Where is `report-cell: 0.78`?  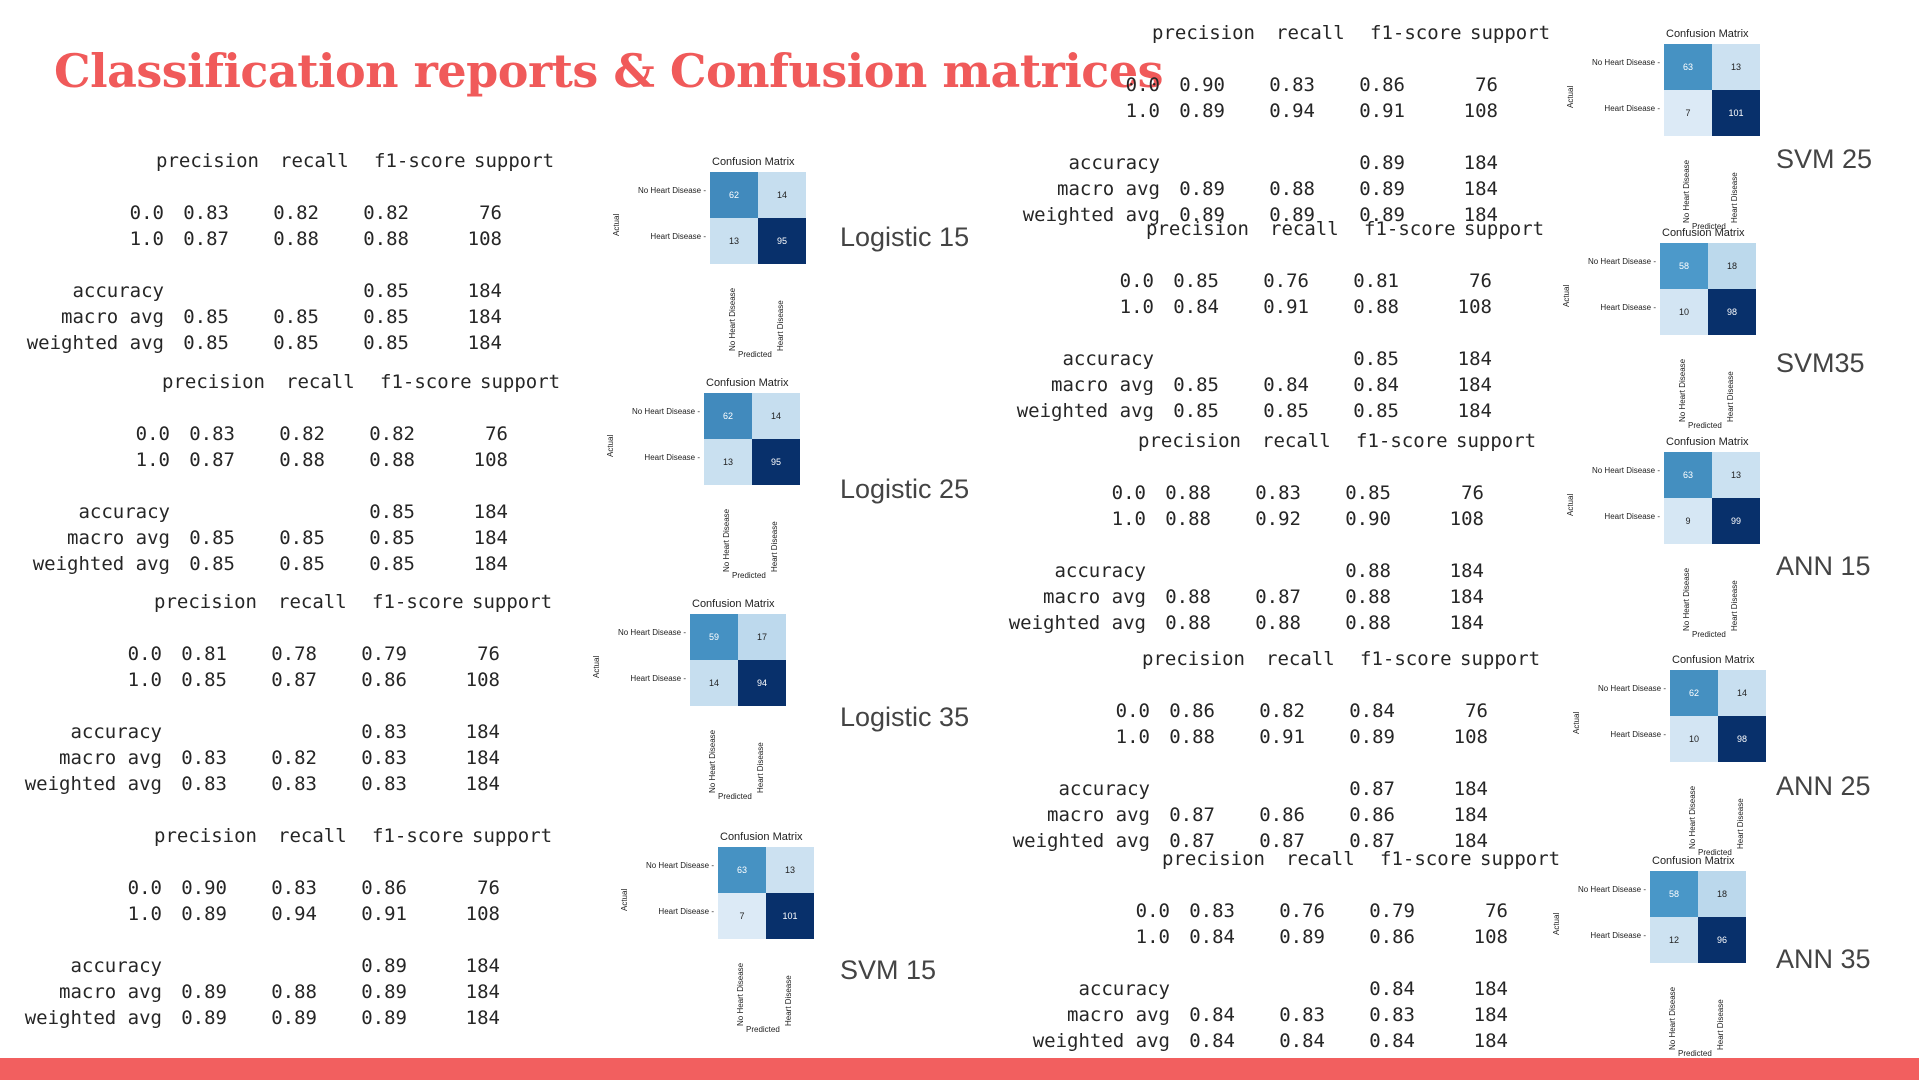
report-cell: 0.78 is located at coordinates (294, 654).